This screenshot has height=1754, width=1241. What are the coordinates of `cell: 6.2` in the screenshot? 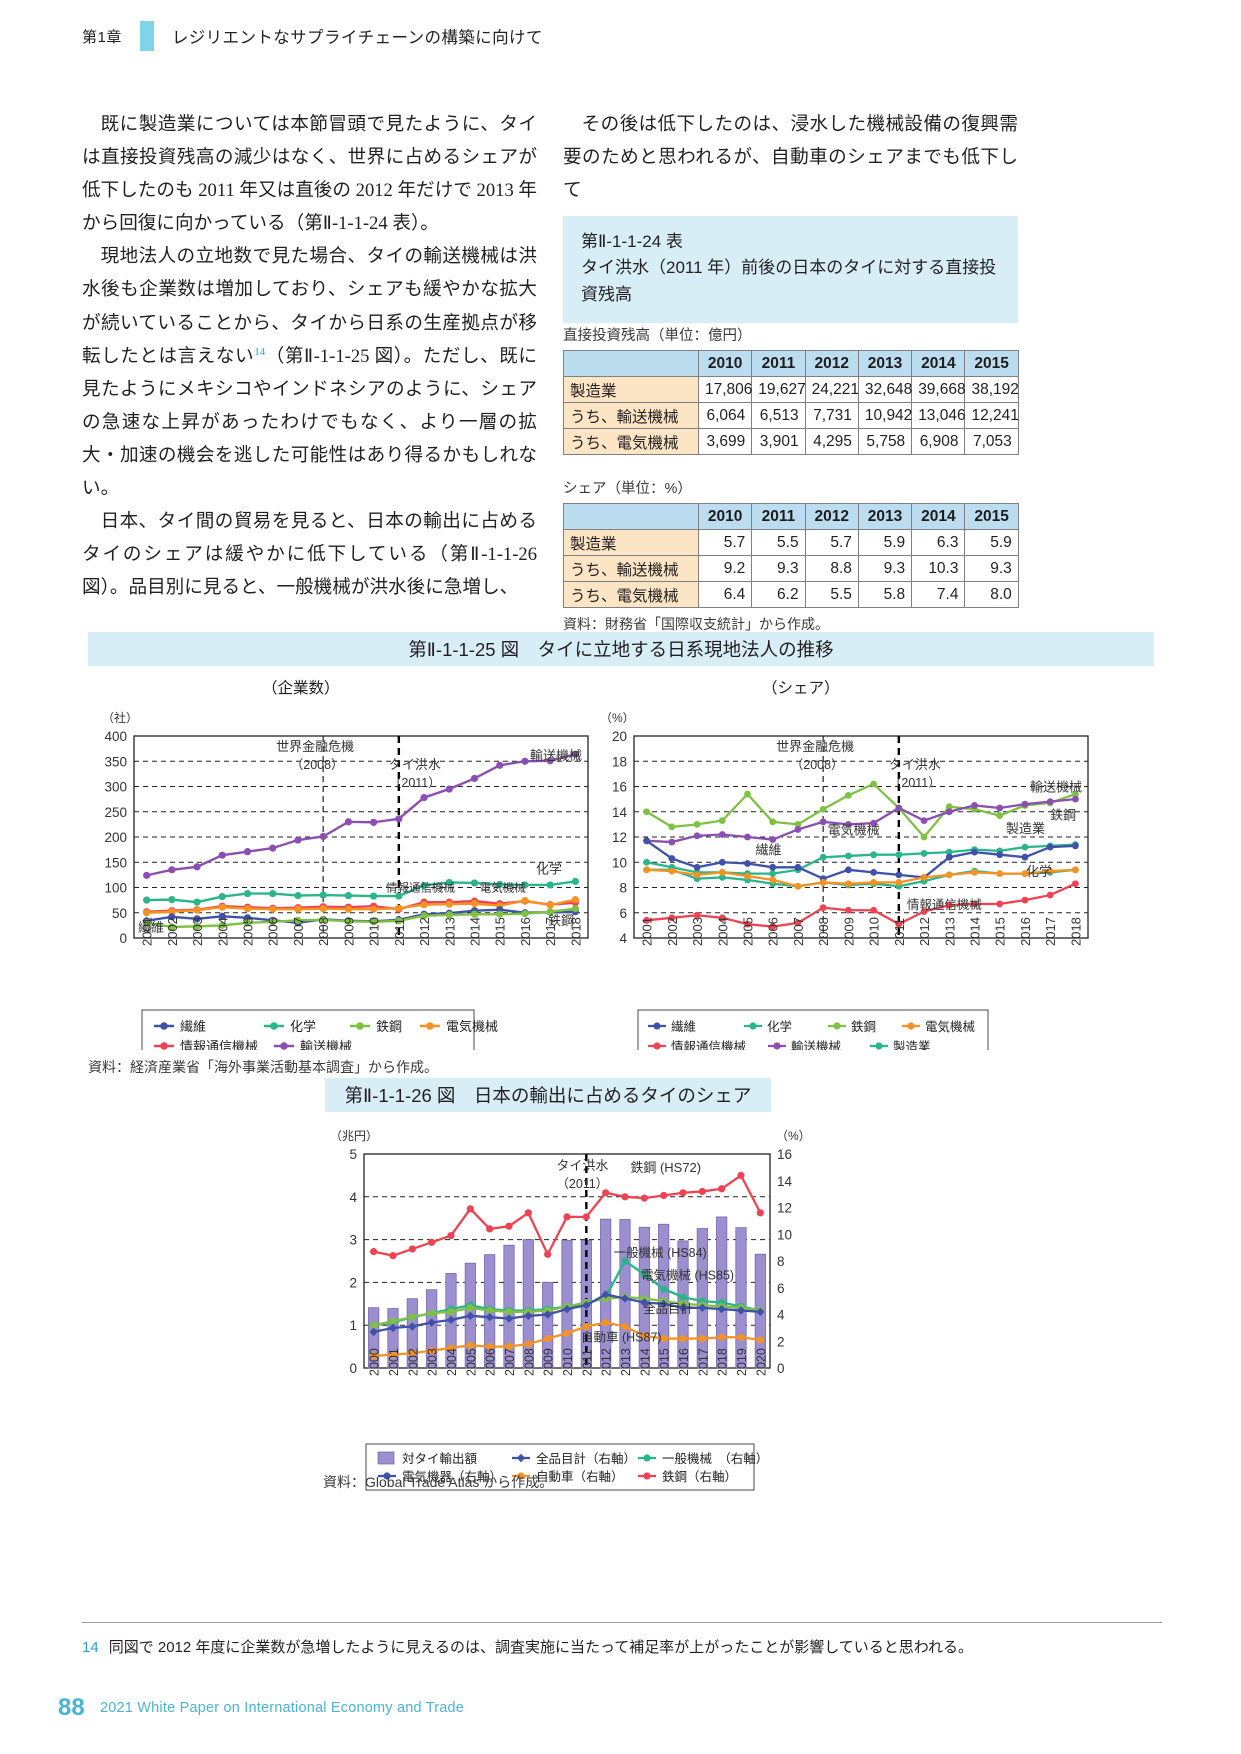 It's located at (778, 594).